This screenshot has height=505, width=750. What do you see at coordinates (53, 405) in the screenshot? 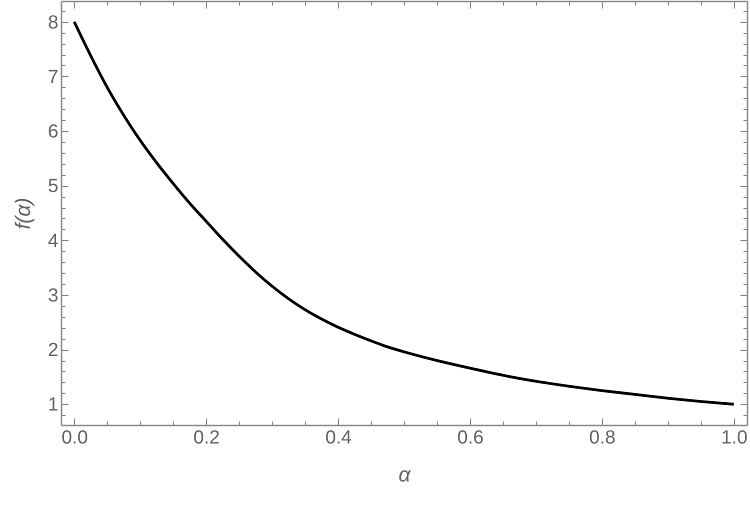
I see `y-tick-label: 1` at bounding box center [53, 405].